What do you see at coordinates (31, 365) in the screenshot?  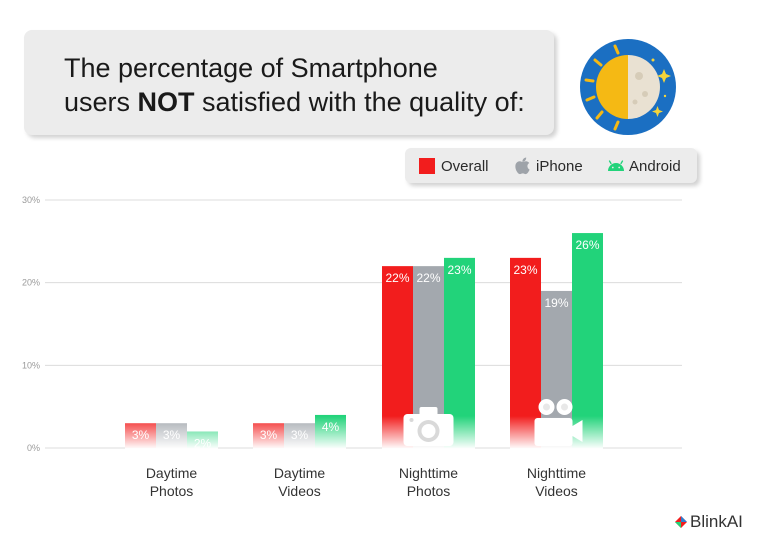 I see `y-tick-label: 10%` at bounding box center [31, 365].